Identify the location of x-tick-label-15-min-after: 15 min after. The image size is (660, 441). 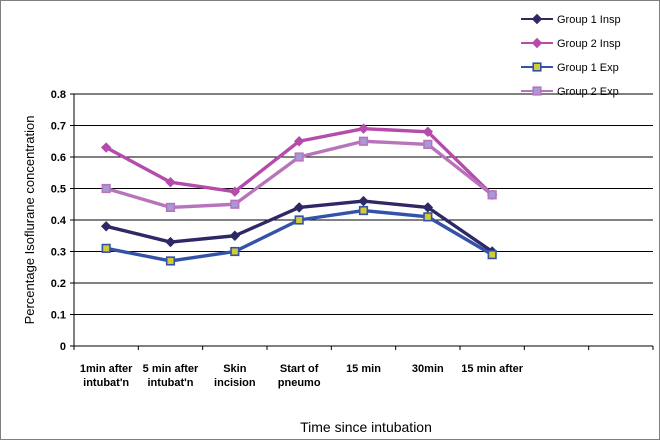
(492, 369).